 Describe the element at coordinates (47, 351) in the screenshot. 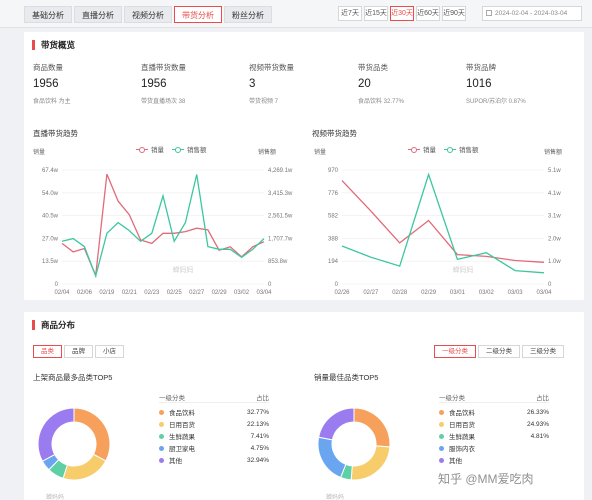

I see `btn-category: 品类` at that location.